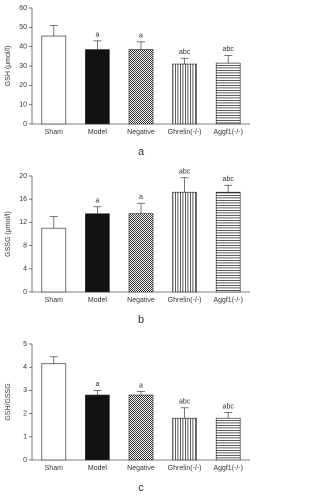  Describe the element at coordinates (8, 234) in the screenshot. I see `y-axis-label: GSSG (μmol/l)` at that location.